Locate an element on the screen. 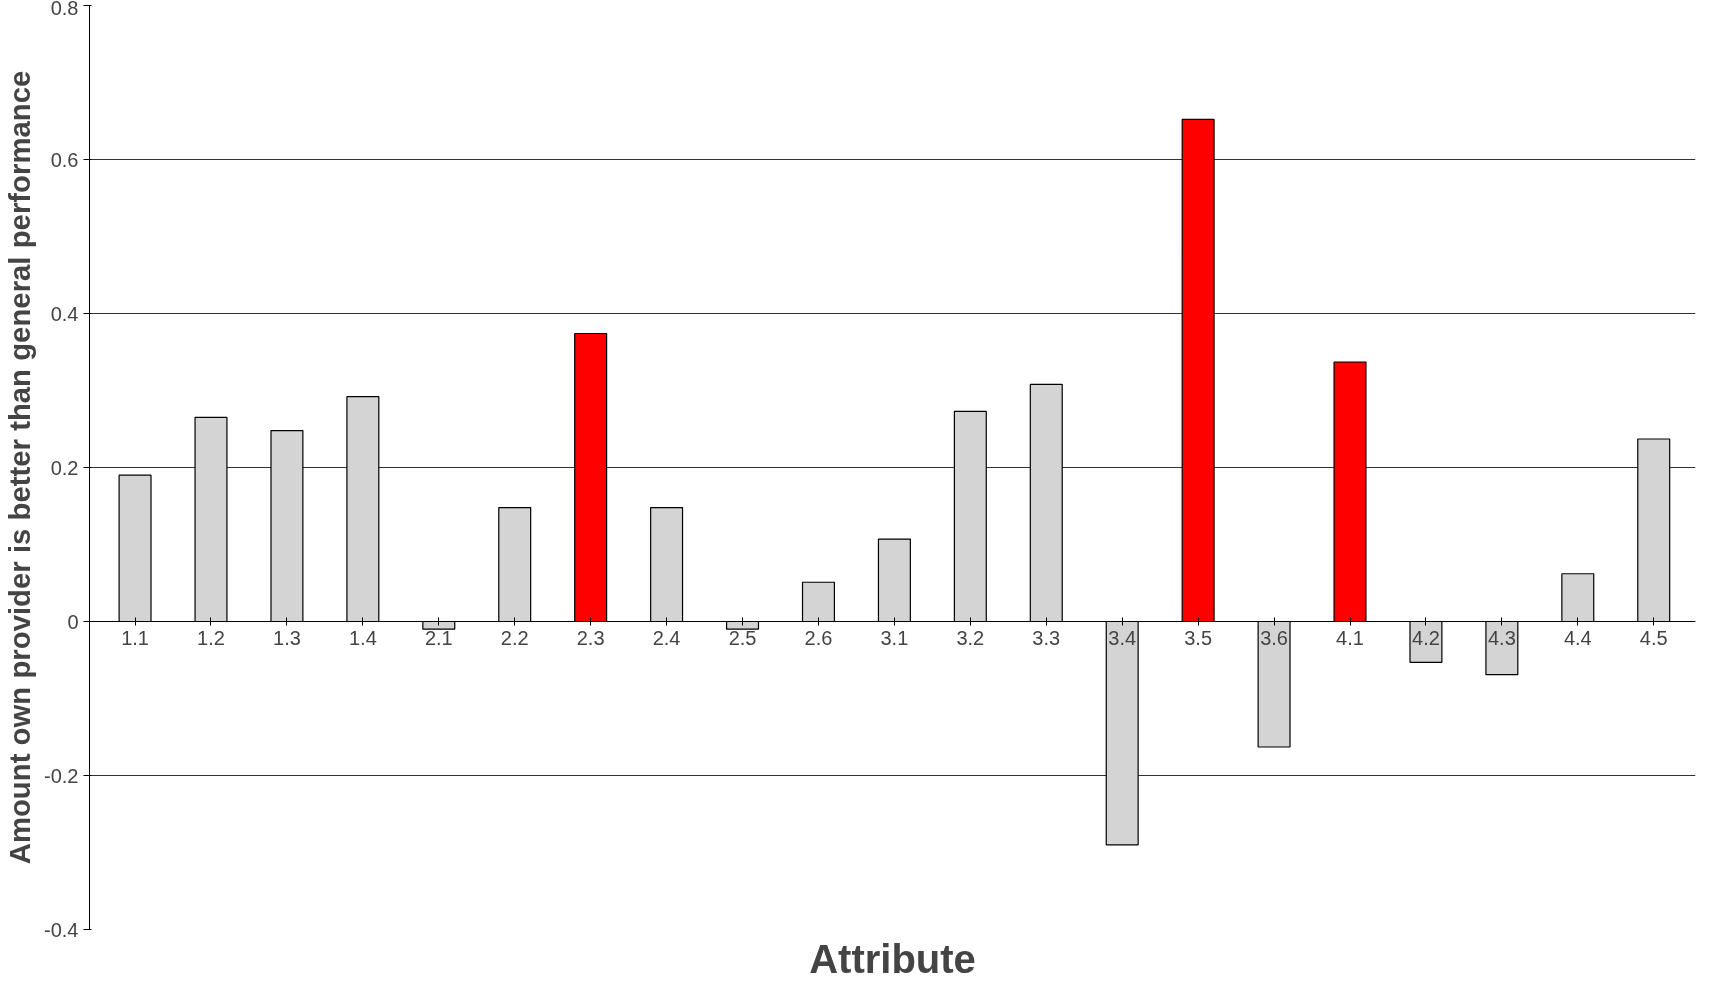 This screenshot has height=995, width=1716. y-tick-label: 0 is located at coordinates (73, 621).